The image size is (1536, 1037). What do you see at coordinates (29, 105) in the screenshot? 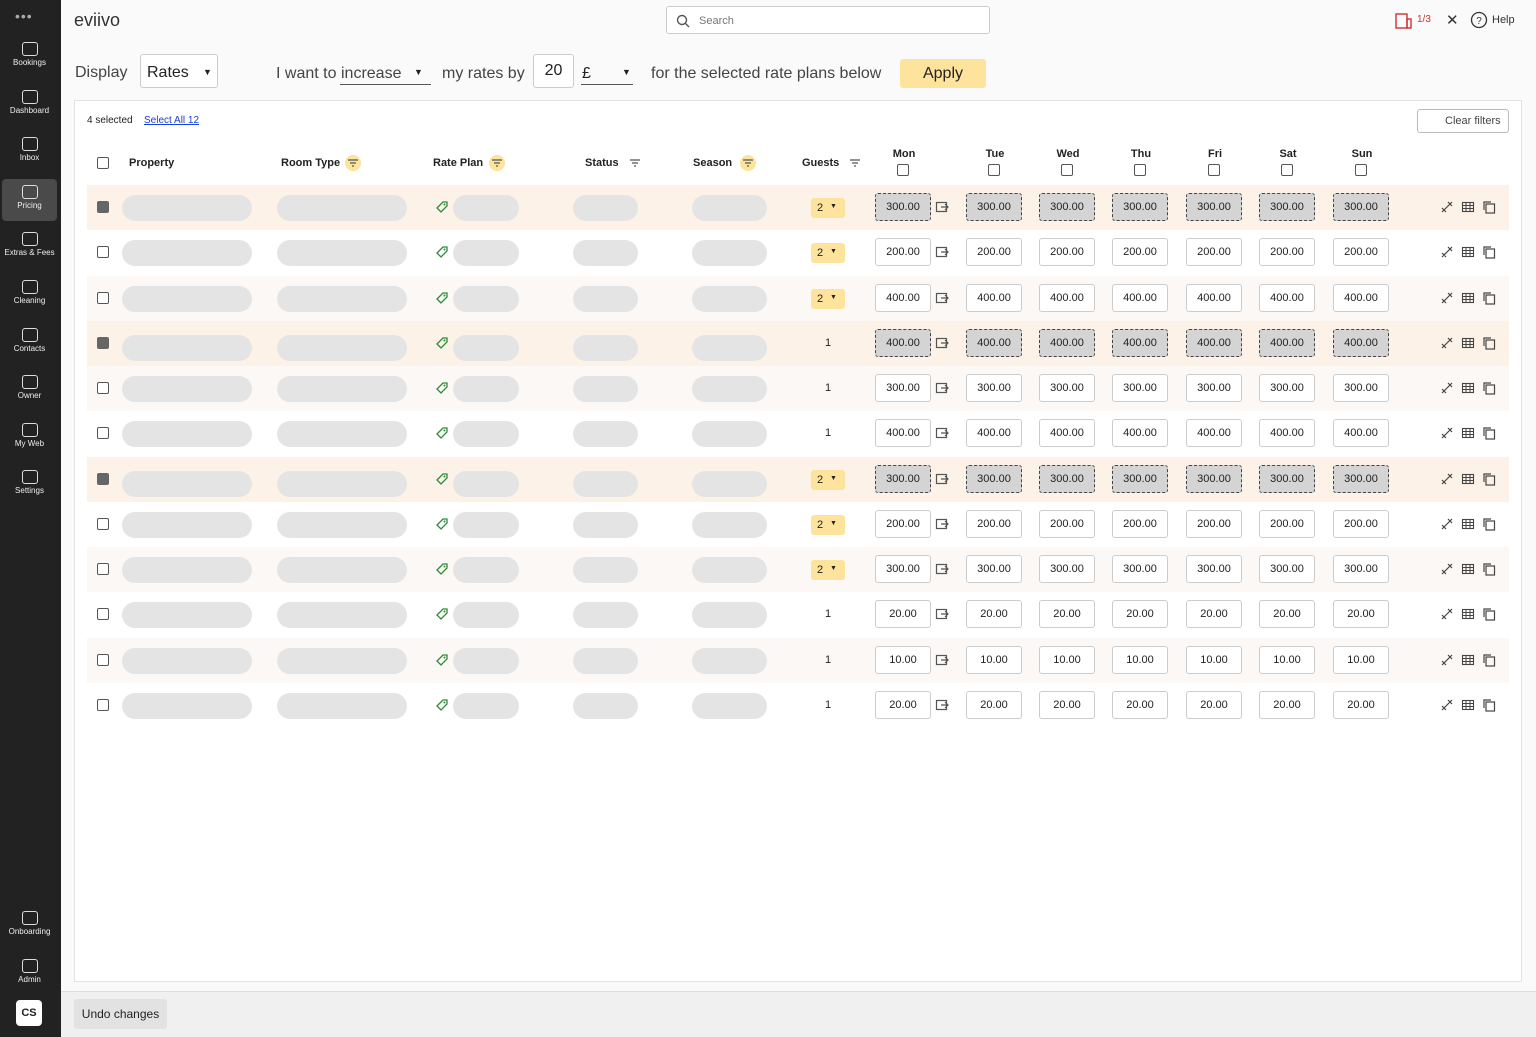
I see `nav-item: Dashboard` at bounding box center [29, 105].